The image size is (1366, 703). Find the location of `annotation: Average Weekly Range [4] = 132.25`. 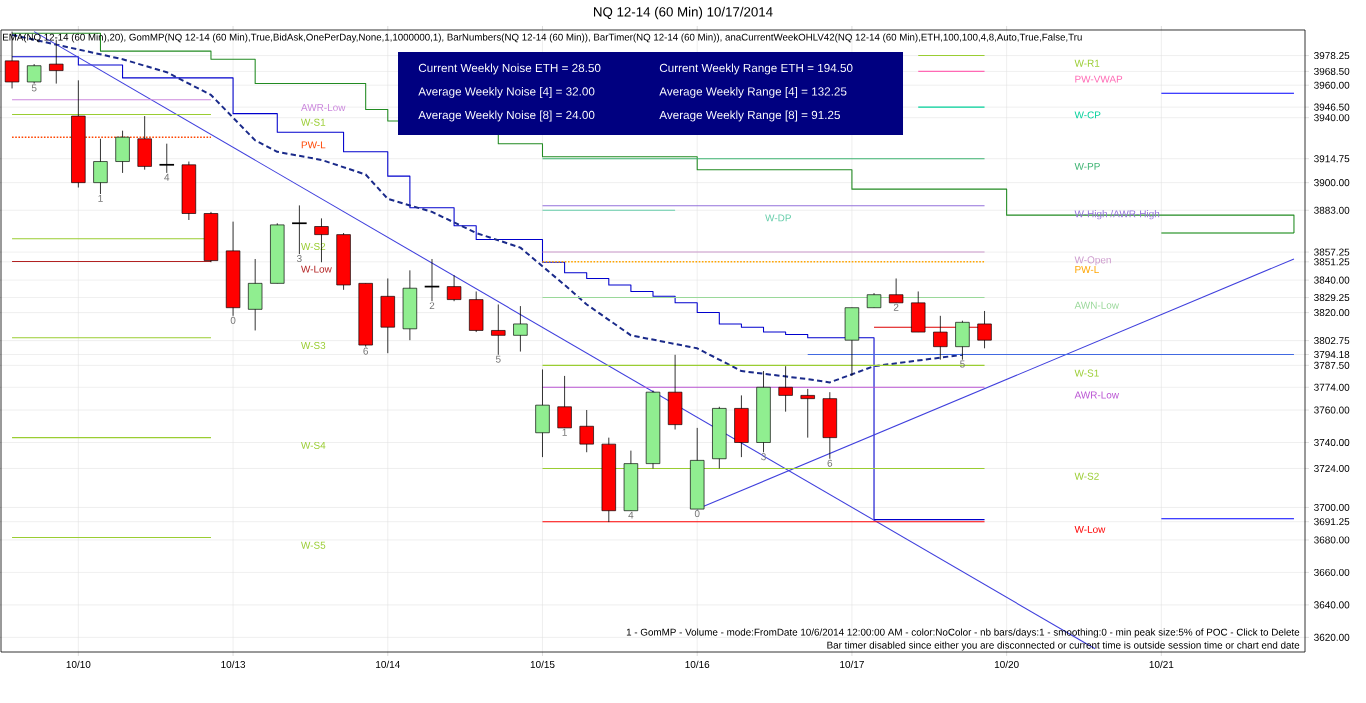

annotation: Average Weekly Range [4] = 132.25 is located at coordinates (753, 92).